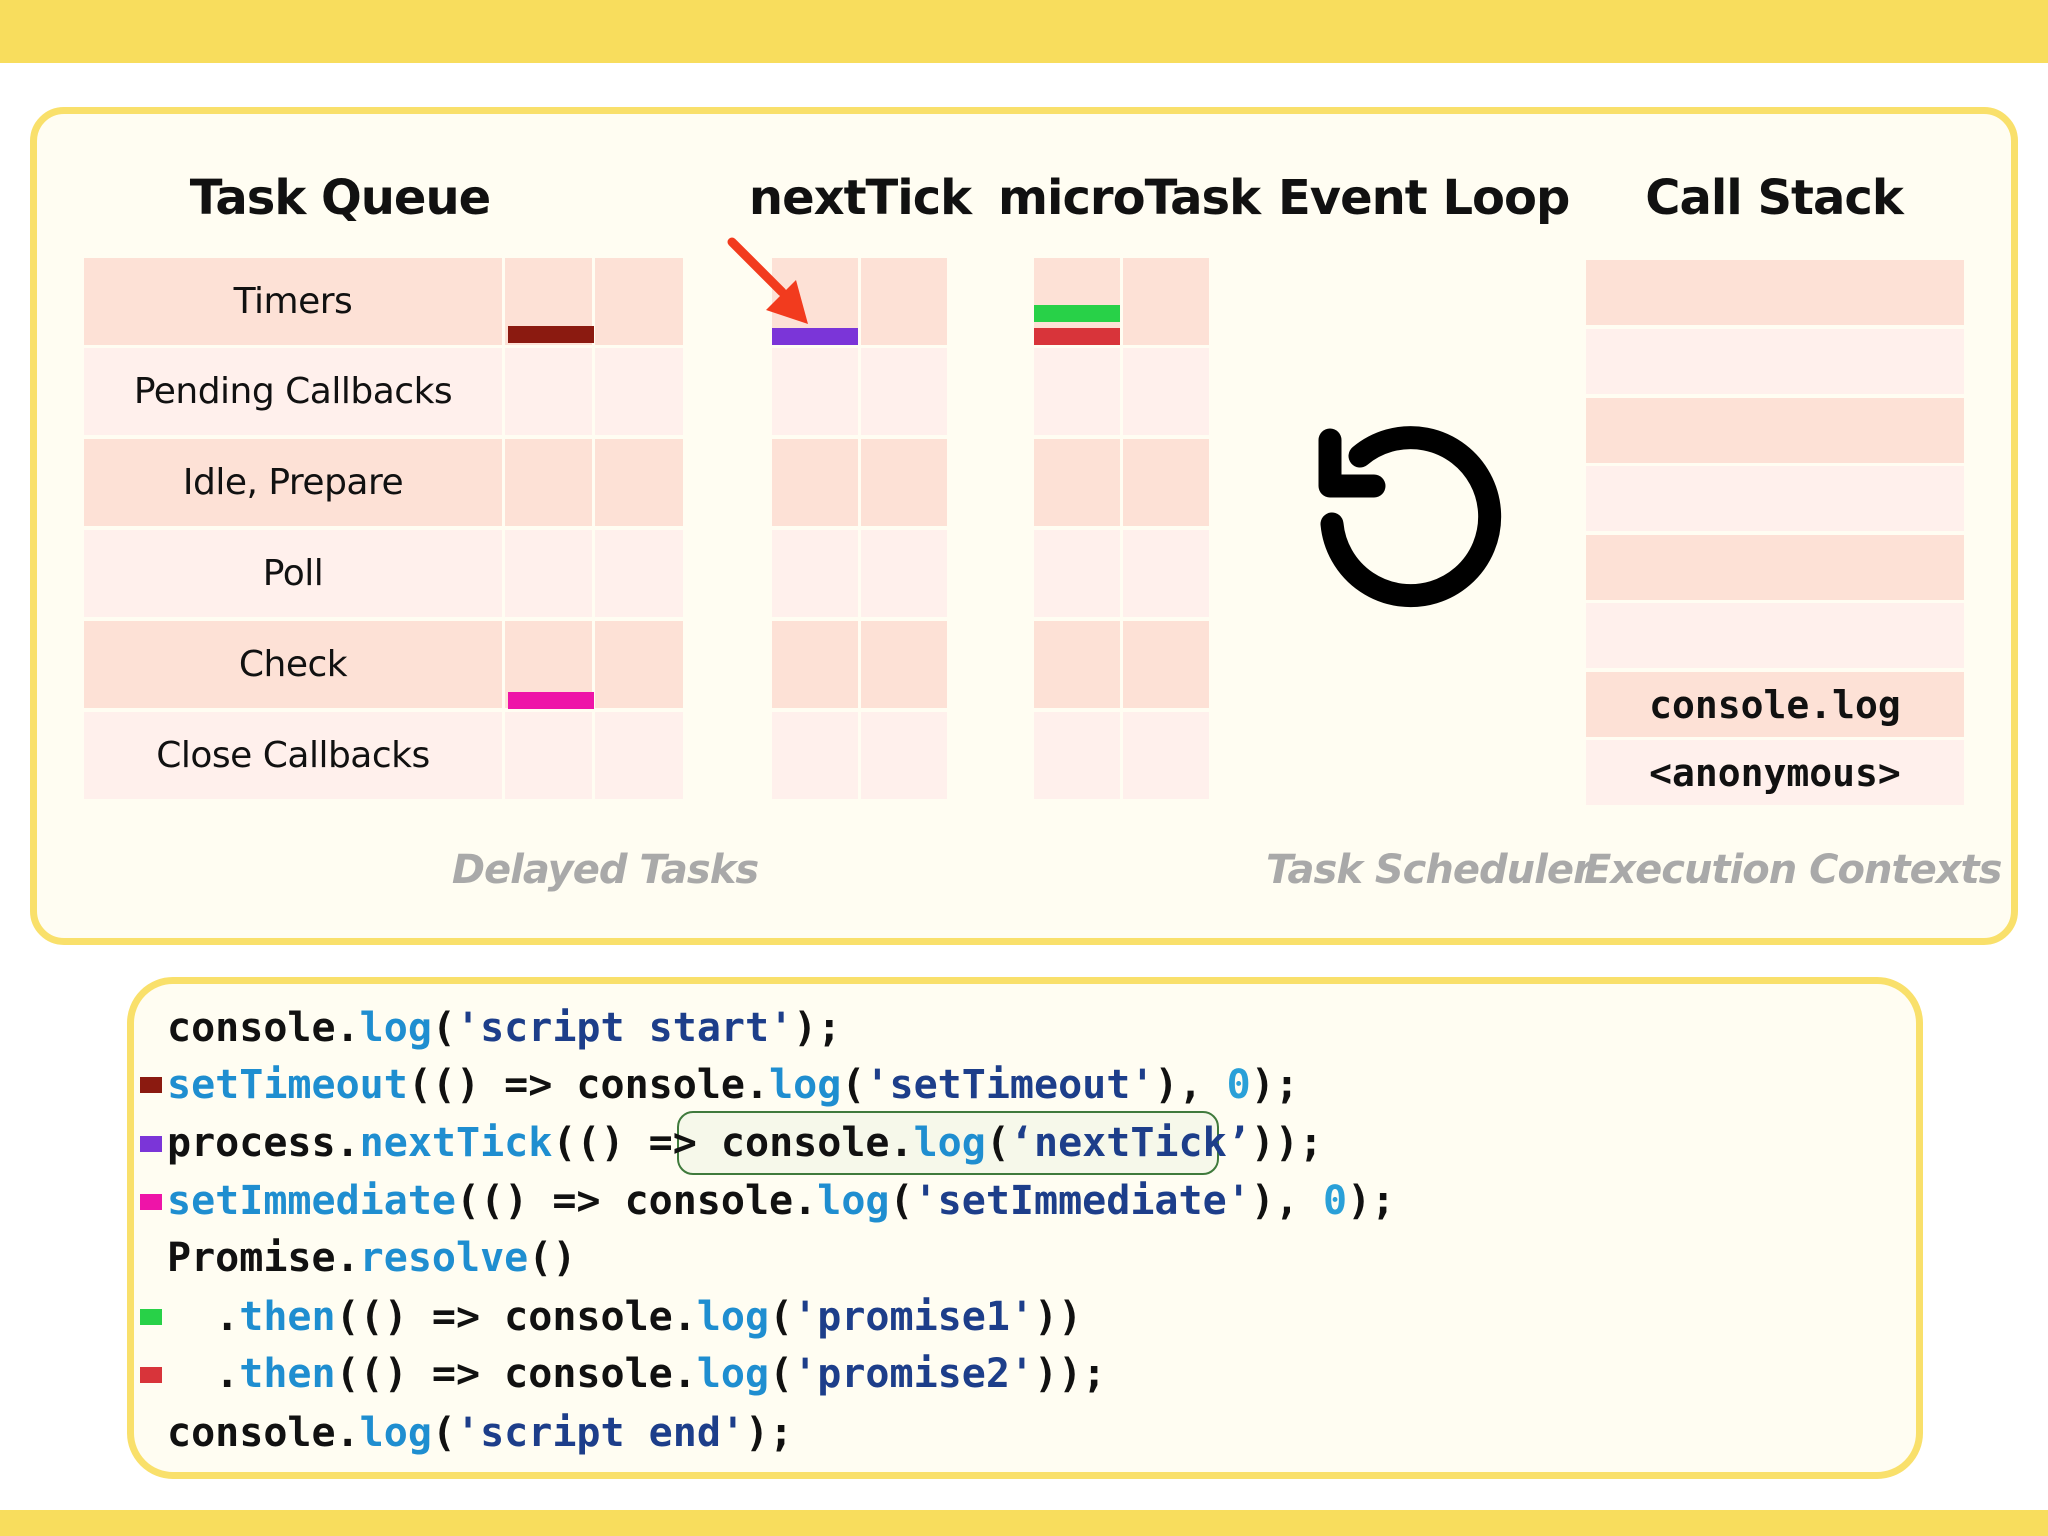 This screenshot has width=2048, height=1536. I want to click on red-arrow-icon, so click(767, 280).